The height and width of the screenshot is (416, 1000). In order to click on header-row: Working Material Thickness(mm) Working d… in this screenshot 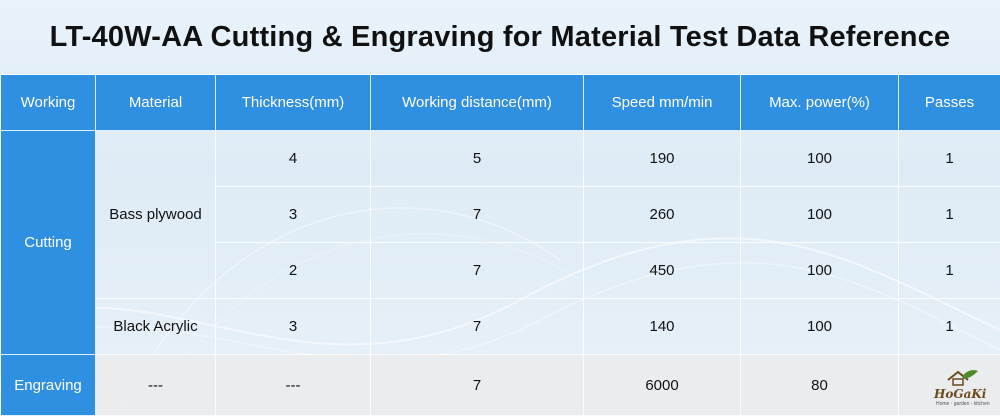, I will do `click(500, 103)`.